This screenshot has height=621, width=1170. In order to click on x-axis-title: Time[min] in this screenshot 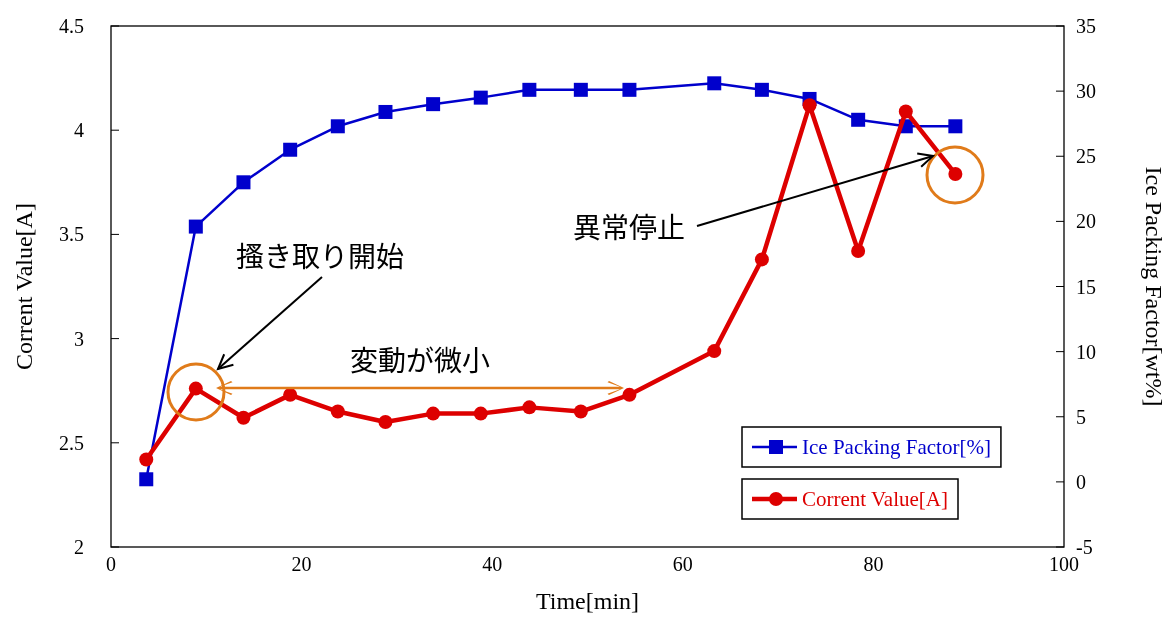, I will do `click(587, 601)`.